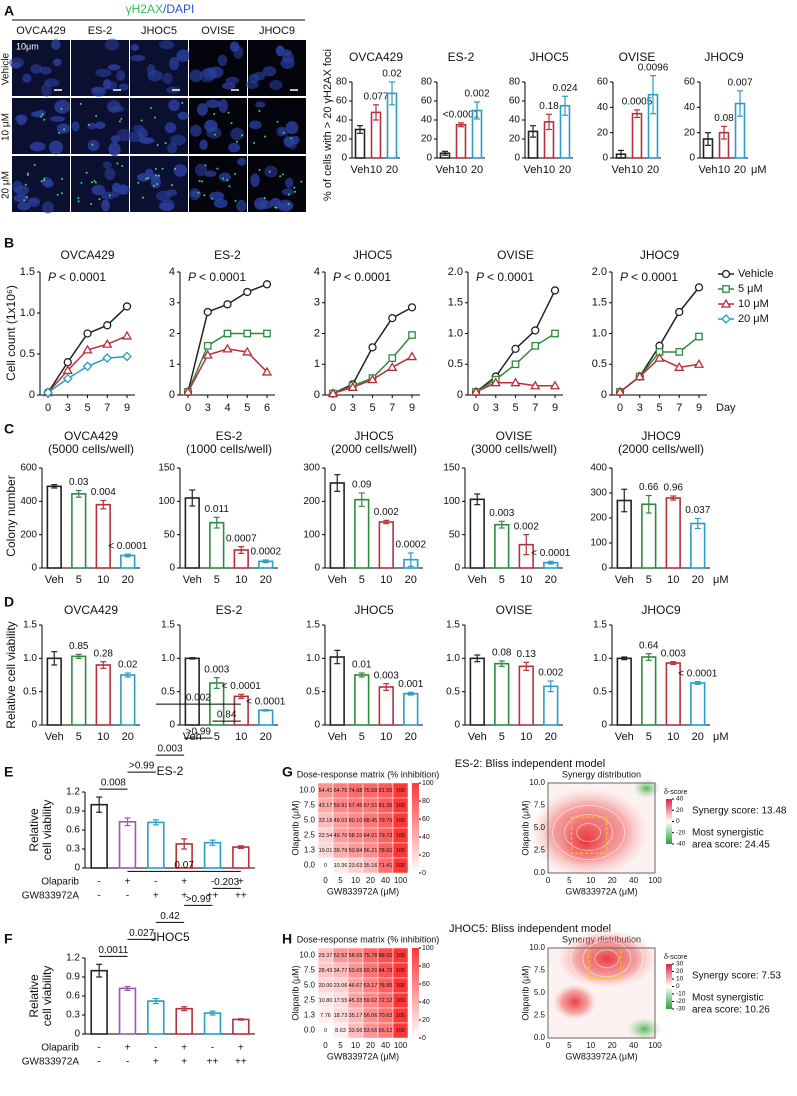  What do you see at coordinates (371, 791) in the screenshot?
I see `cell-label: 75.59` at bounding box center [371, 791].